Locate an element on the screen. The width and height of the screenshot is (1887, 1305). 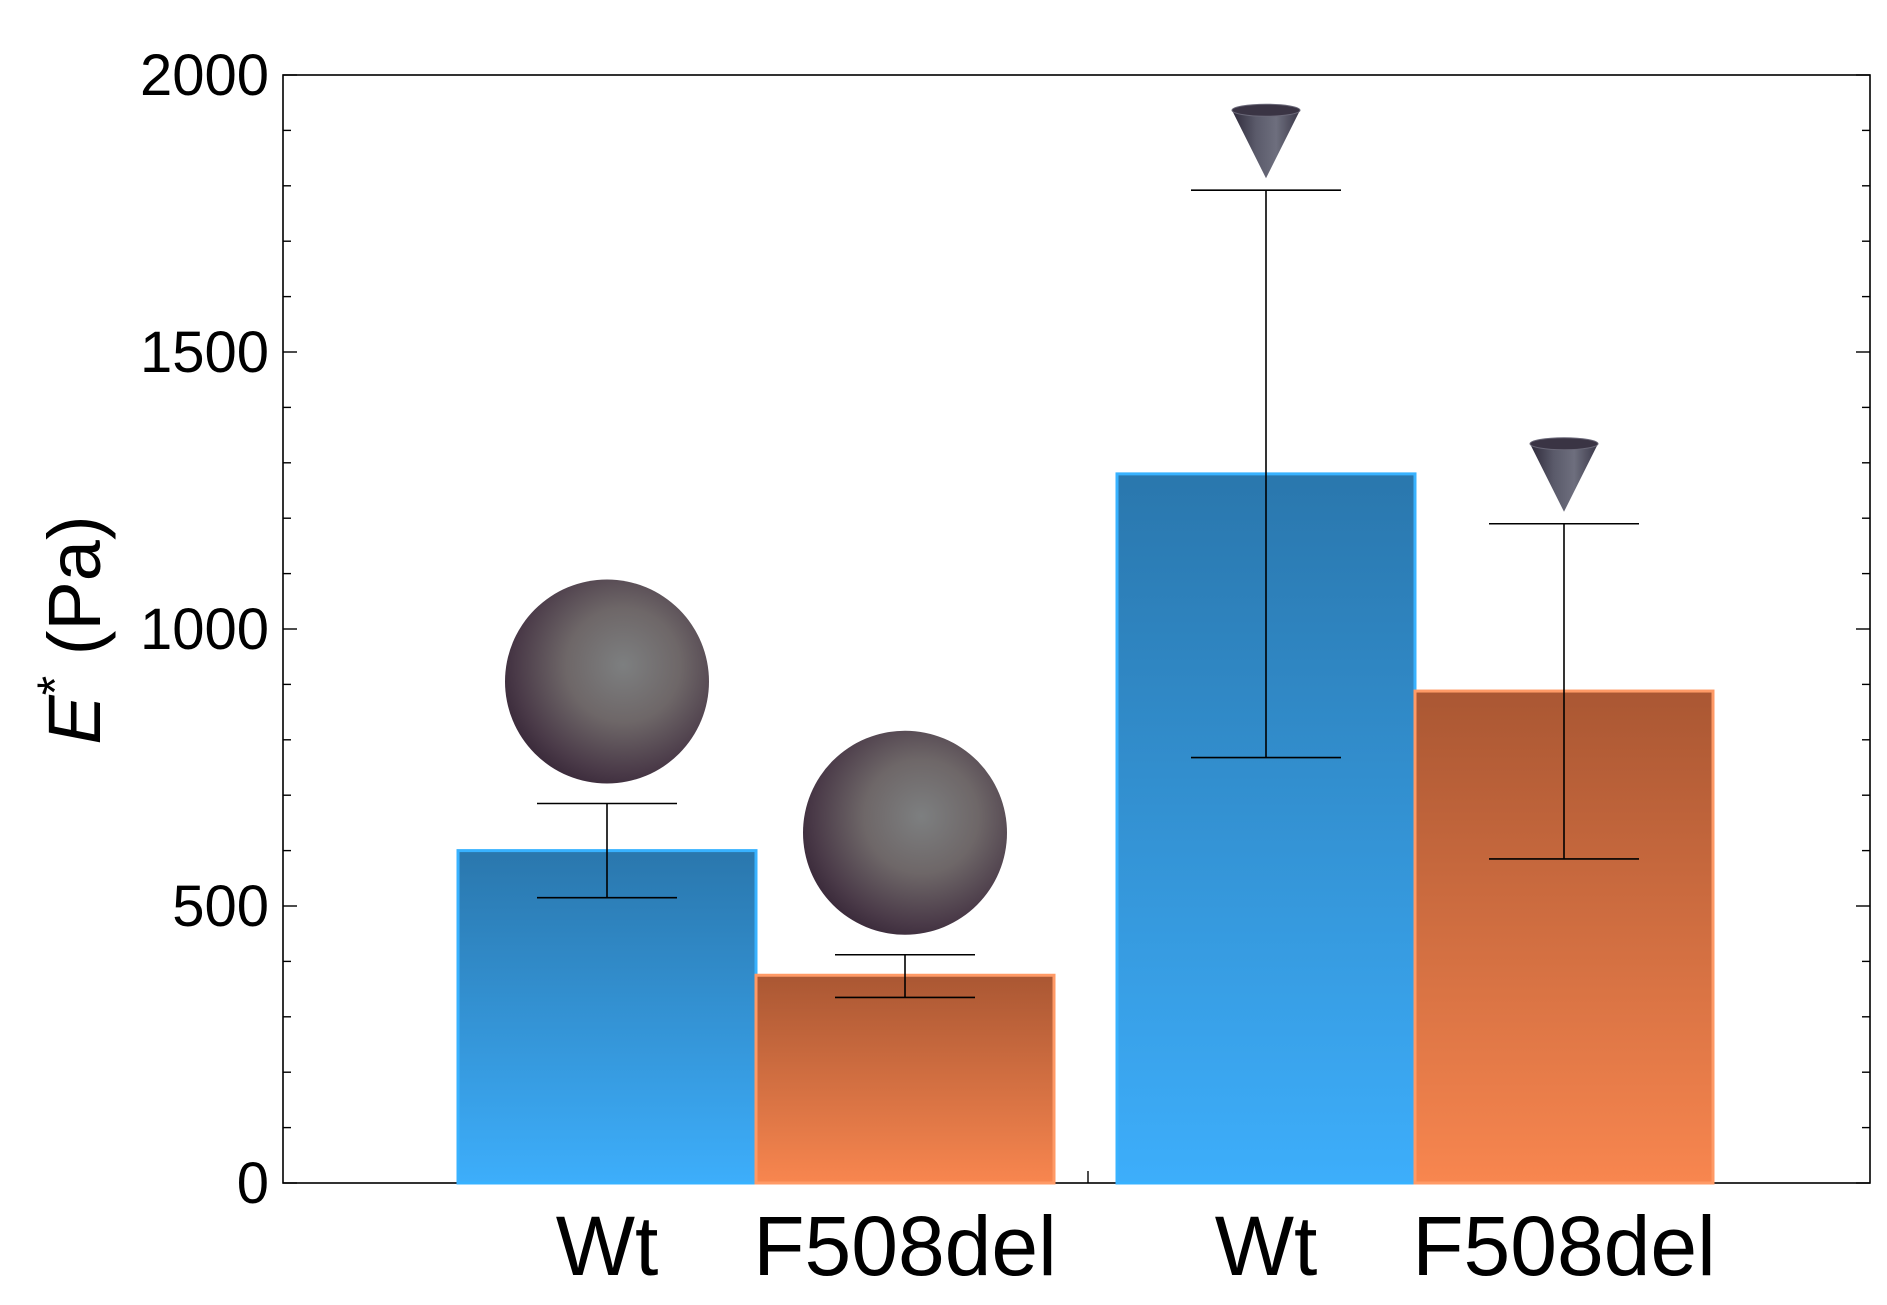
y-axis-symbol: E is located at coordinates (74, 719).